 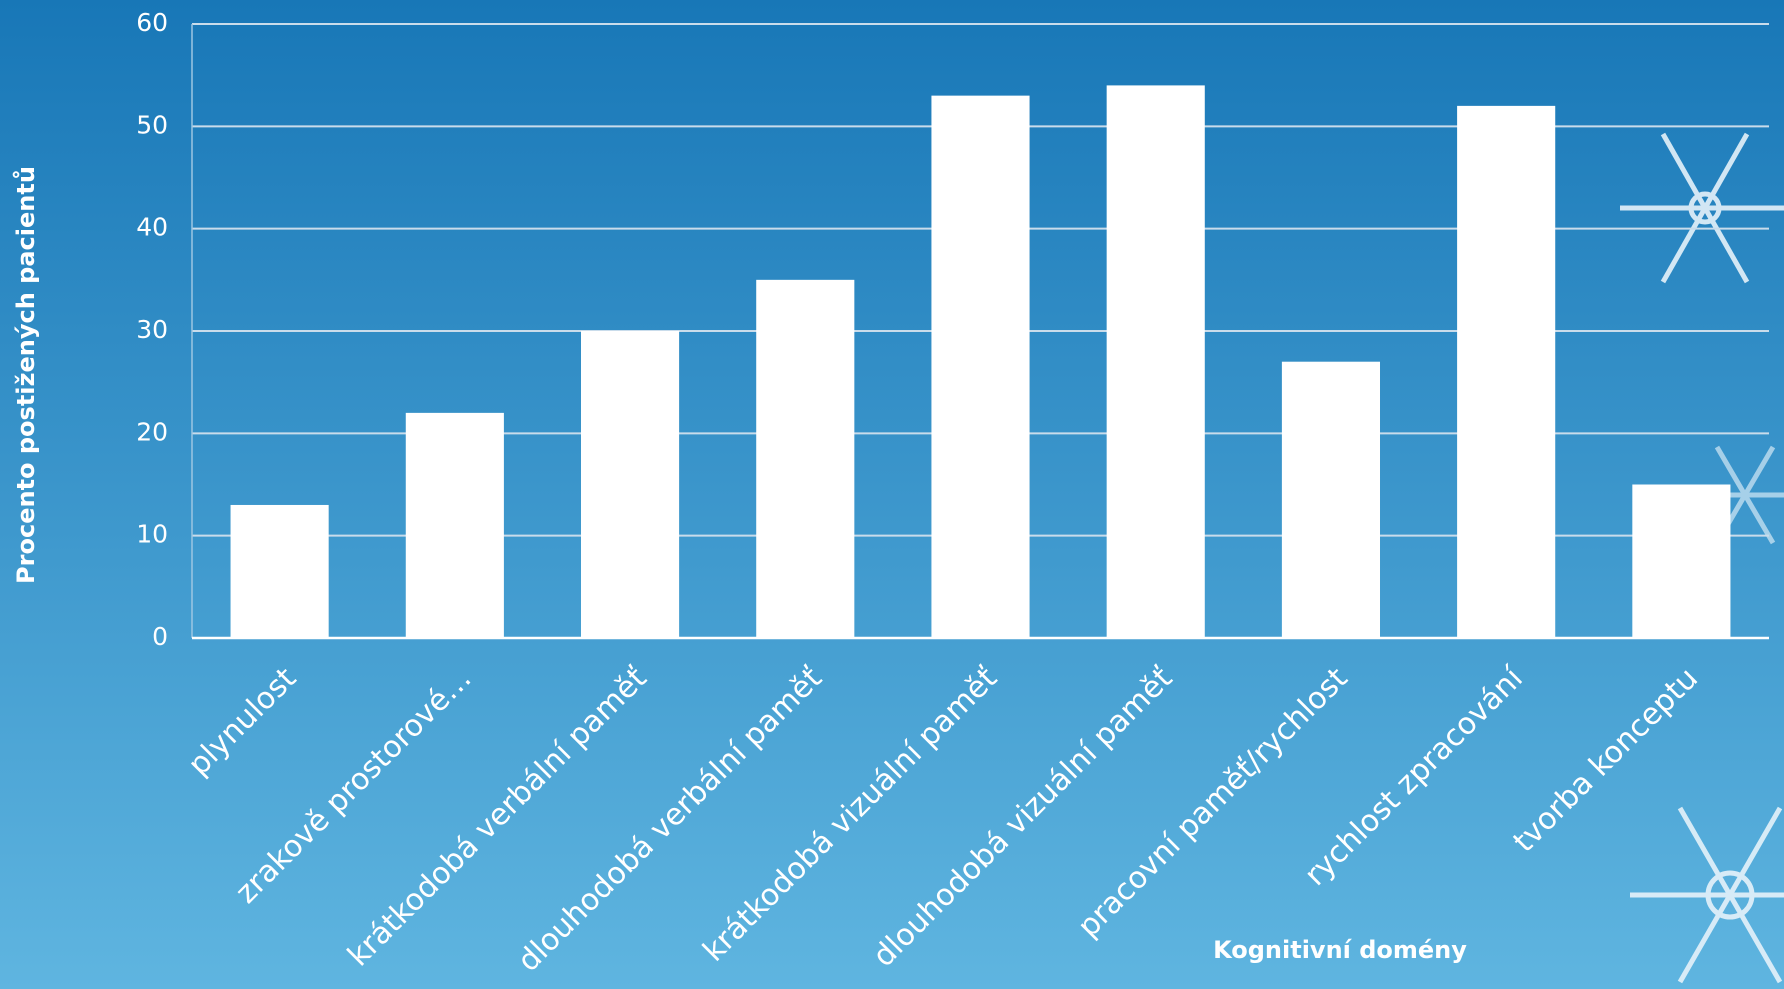 What do you see at coordinates (1340, 950) in the screenshot?
I see `x-axis-label: Kognitivní domény` at bounding box center [1340, 950].